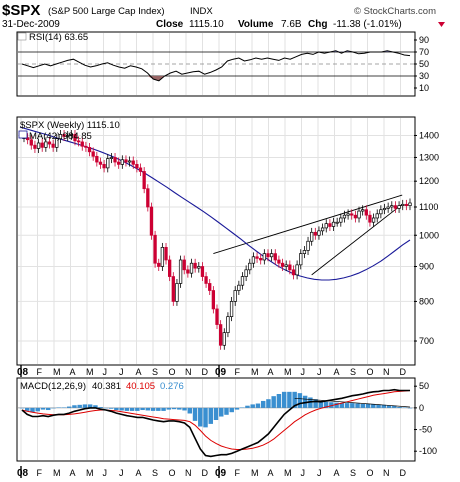 This screenshot has width=460, height=482. What do you see at coordinates (106, 11) in the screenshot?
I see `index-name: (S&P 500 Large Cap Index)` at bounding box center [106, 11].